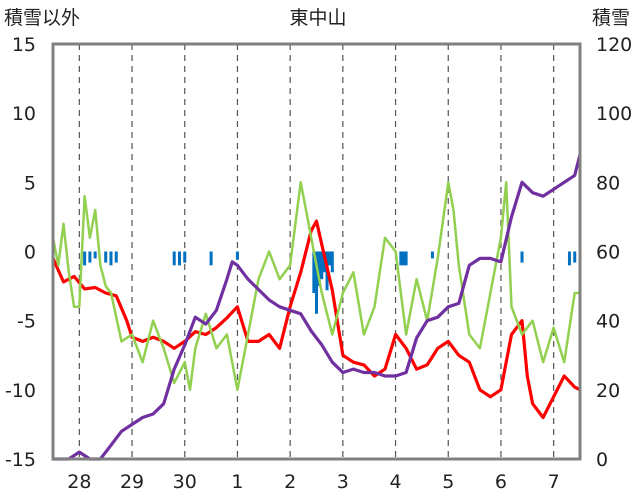  What do you see at coordinates (20, 391) in the screenshot?
I see `left-tick-label: -10` at bounding box center [20, 391].